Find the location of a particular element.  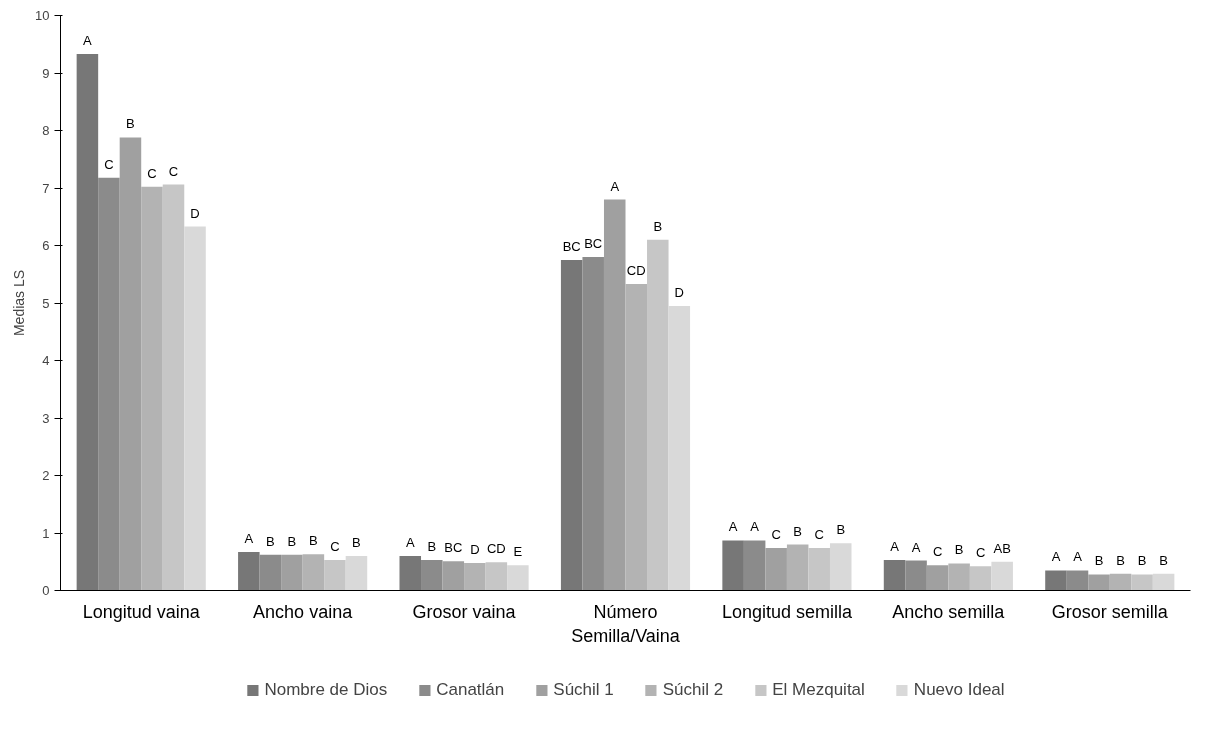

x-tick-label: Ancho vaina is located at coordinates (303, 611).